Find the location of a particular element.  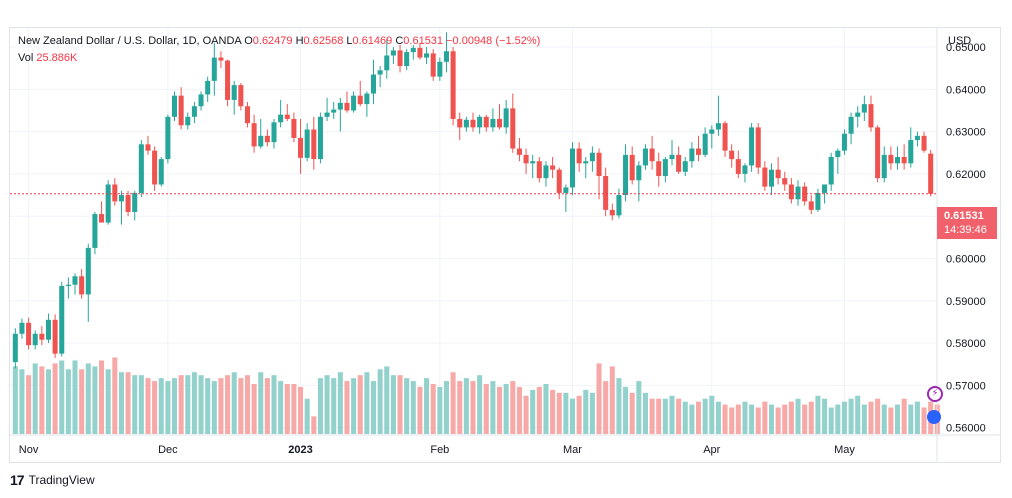

high-label: H is located at coordinates (299, 41).